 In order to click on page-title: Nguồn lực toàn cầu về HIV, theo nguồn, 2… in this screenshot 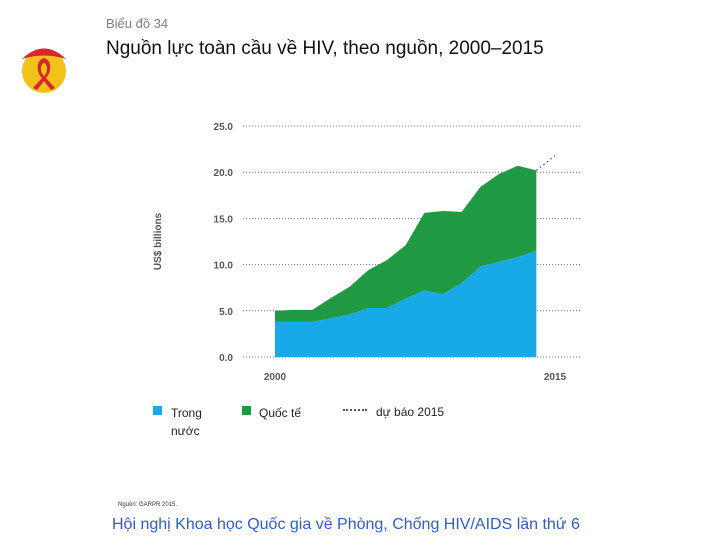, I will do `click(325, 48)`.